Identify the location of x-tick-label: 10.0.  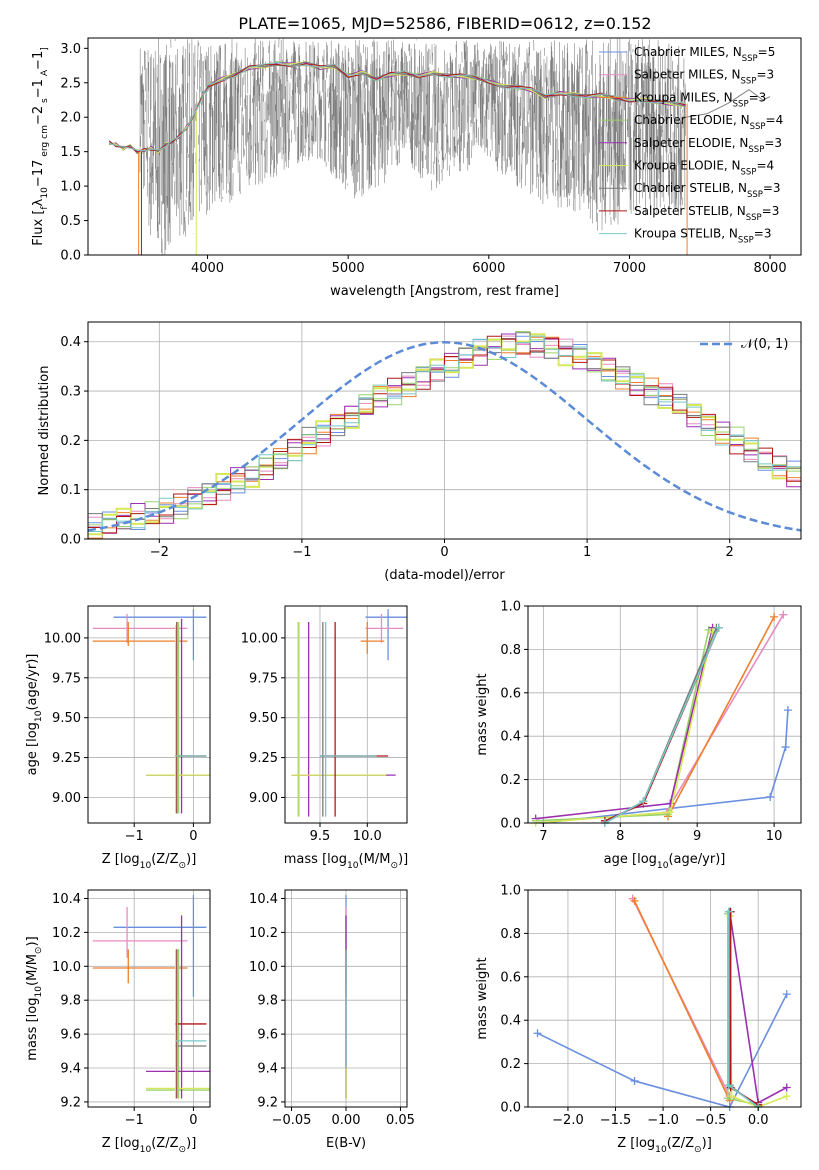
(367, 836).